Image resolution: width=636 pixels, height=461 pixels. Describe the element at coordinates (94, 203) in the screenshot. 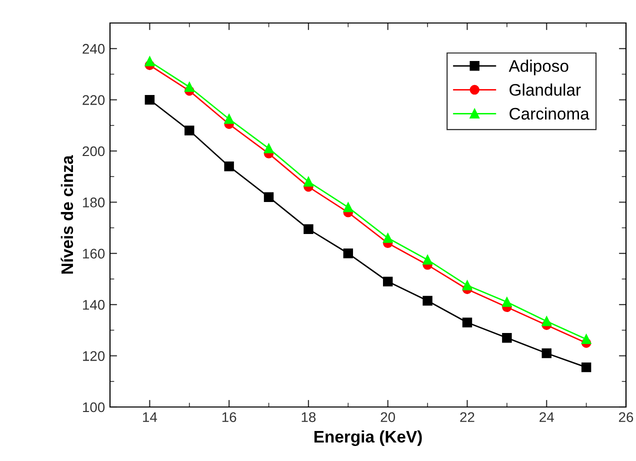

I see `y-tick-label: 180` at that location.